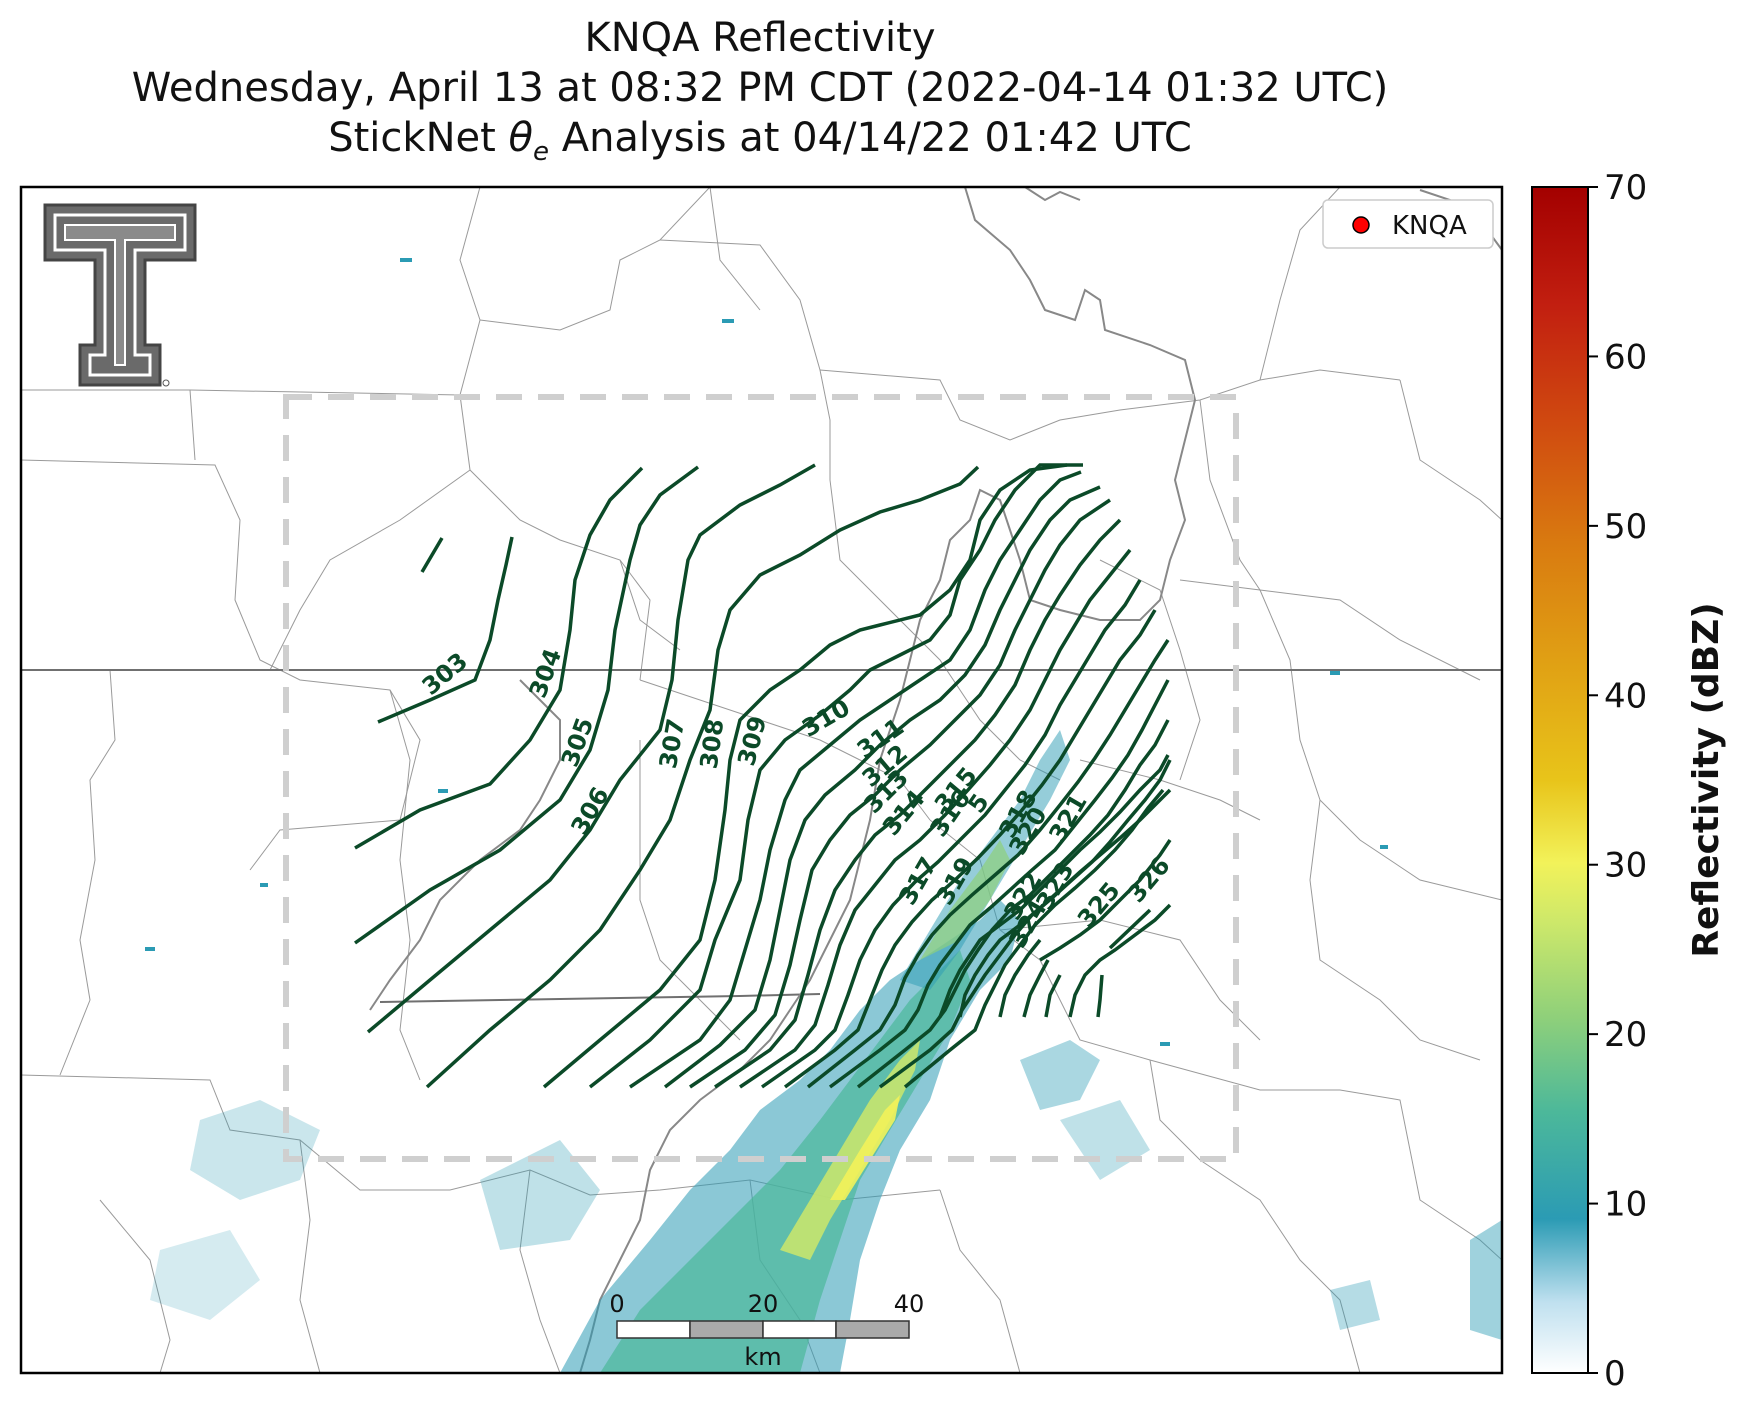 This screenshot has height=1411, width=1738. I want to click on scale-bar: 0 20 40 km, so click(766, 1330).